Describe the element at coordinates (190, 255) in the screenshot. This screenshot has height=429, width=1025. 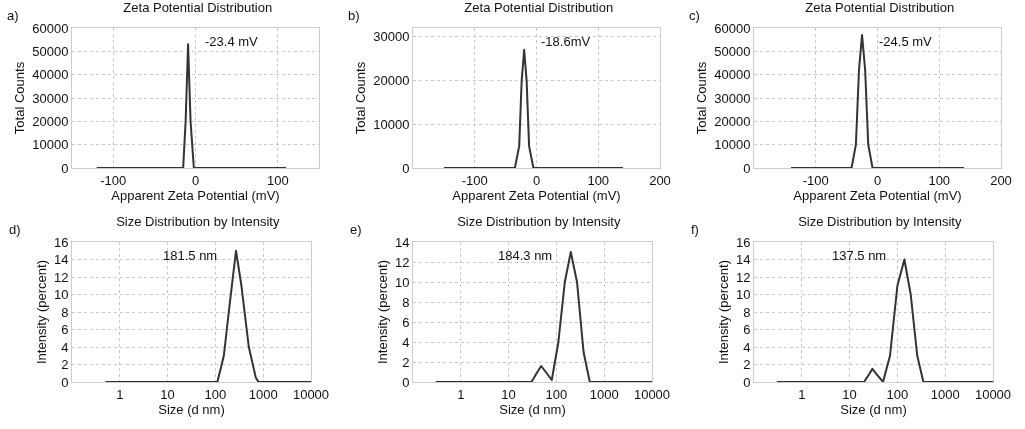
I see `annotation: 181.5 nm` at that location.